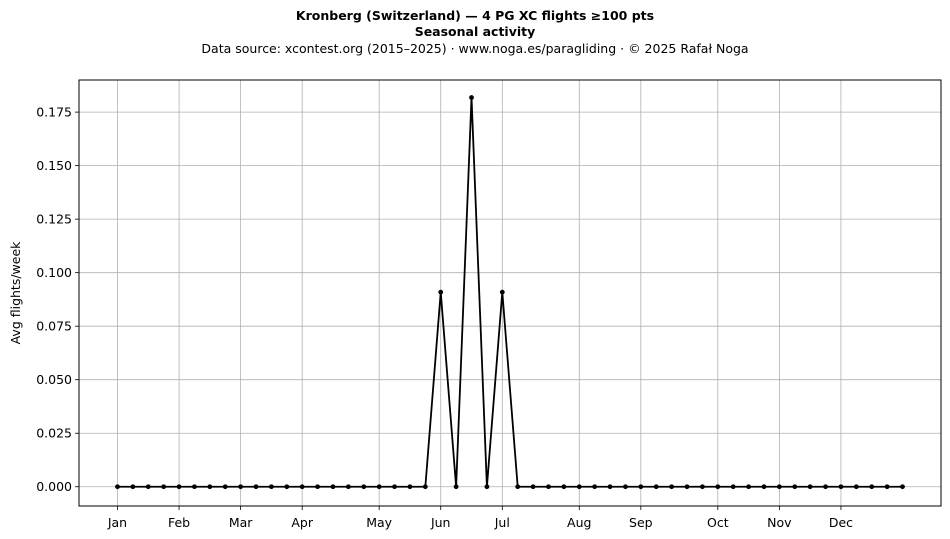  I want to click on y-axis-label: Avg flights/week, so click(15, 293).